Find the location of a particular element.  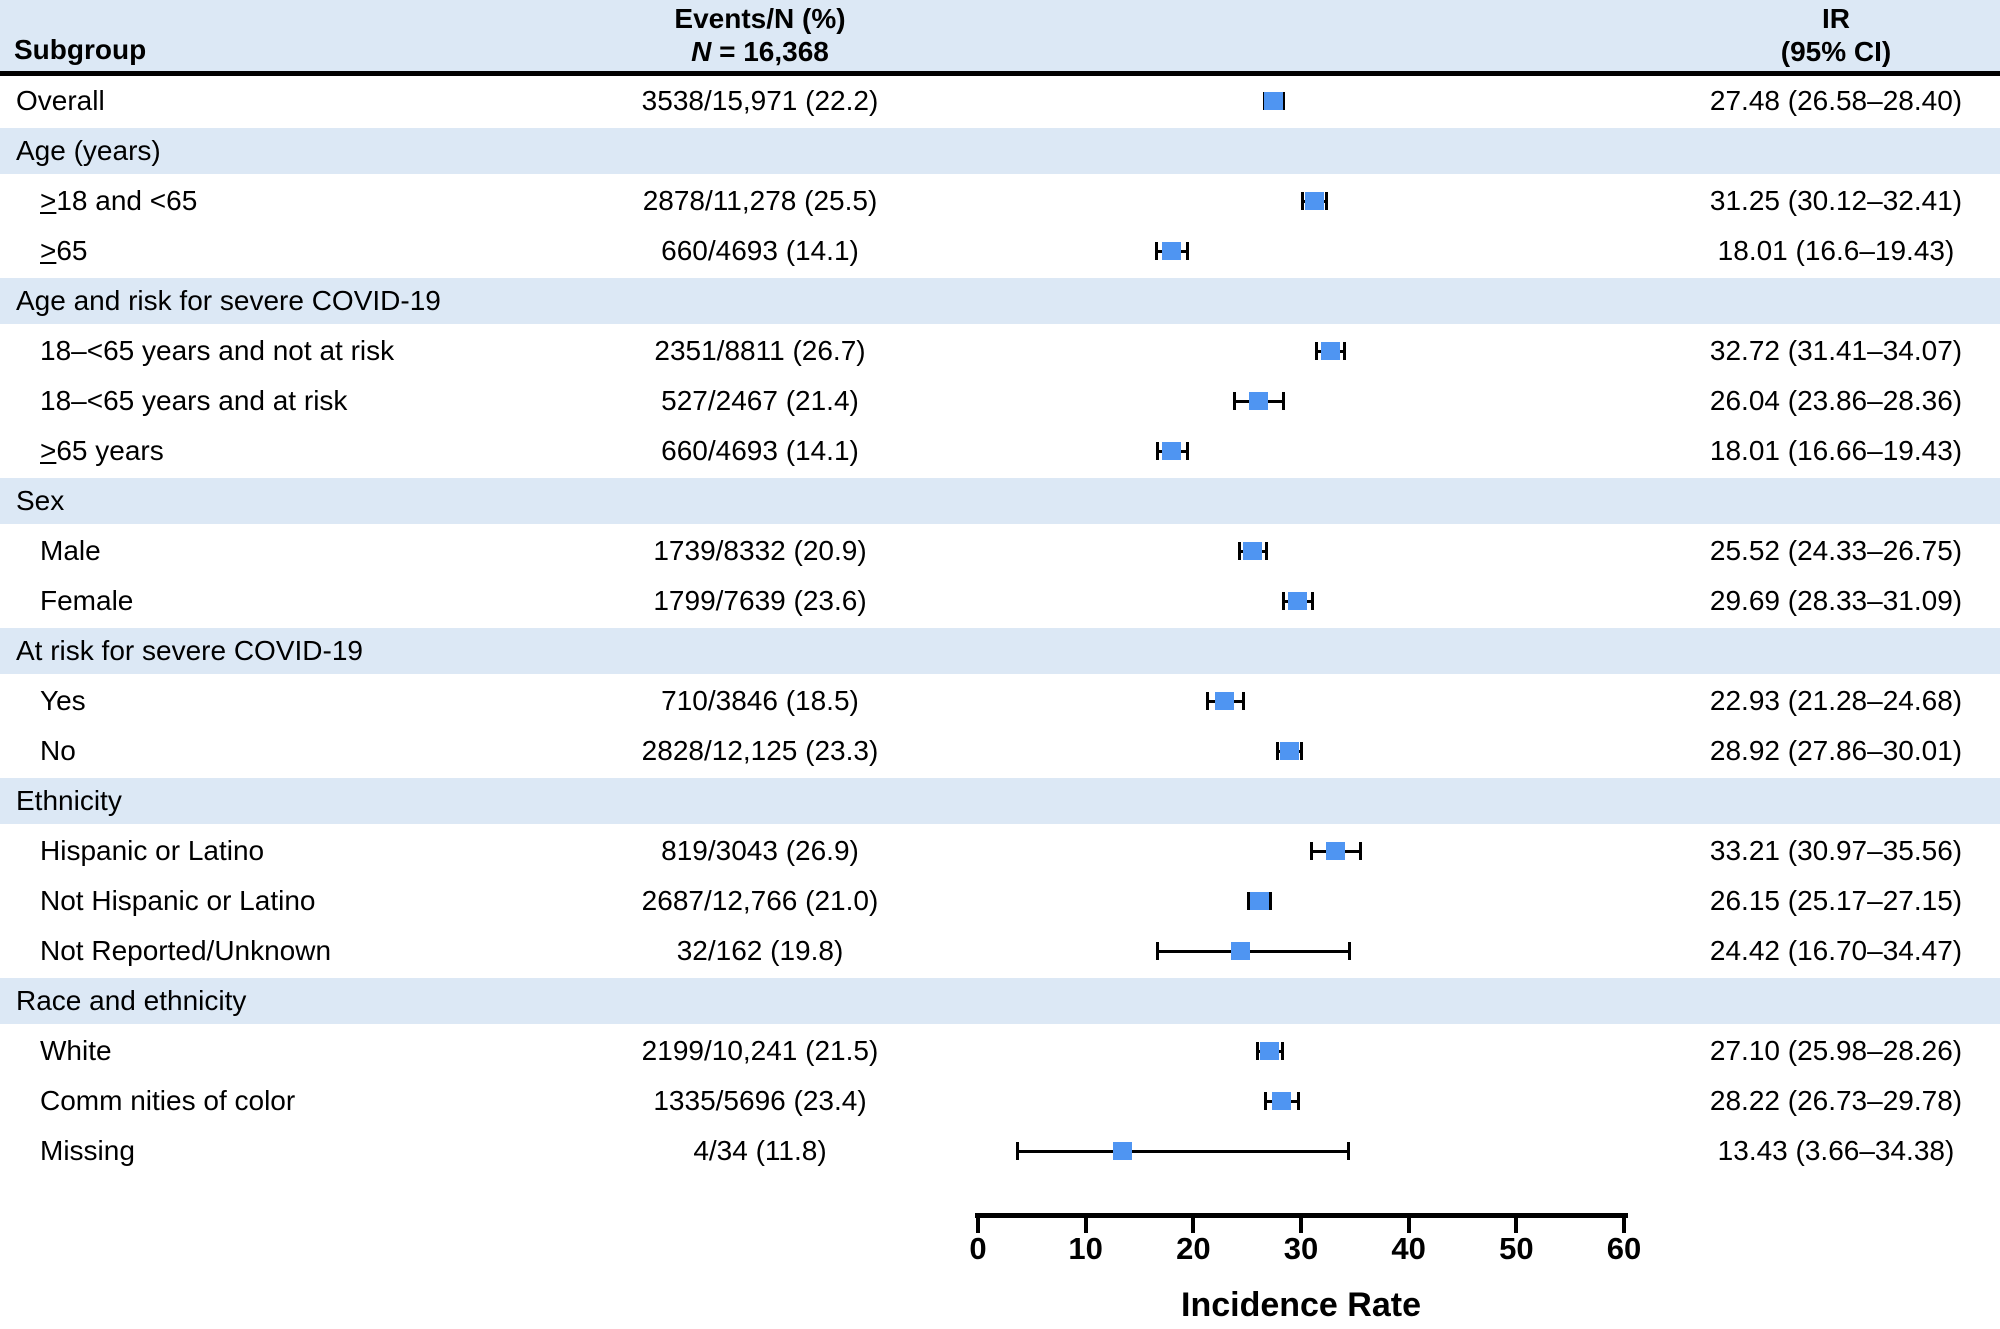

section-header-row: Sex is located at coordinates (1000, 501).